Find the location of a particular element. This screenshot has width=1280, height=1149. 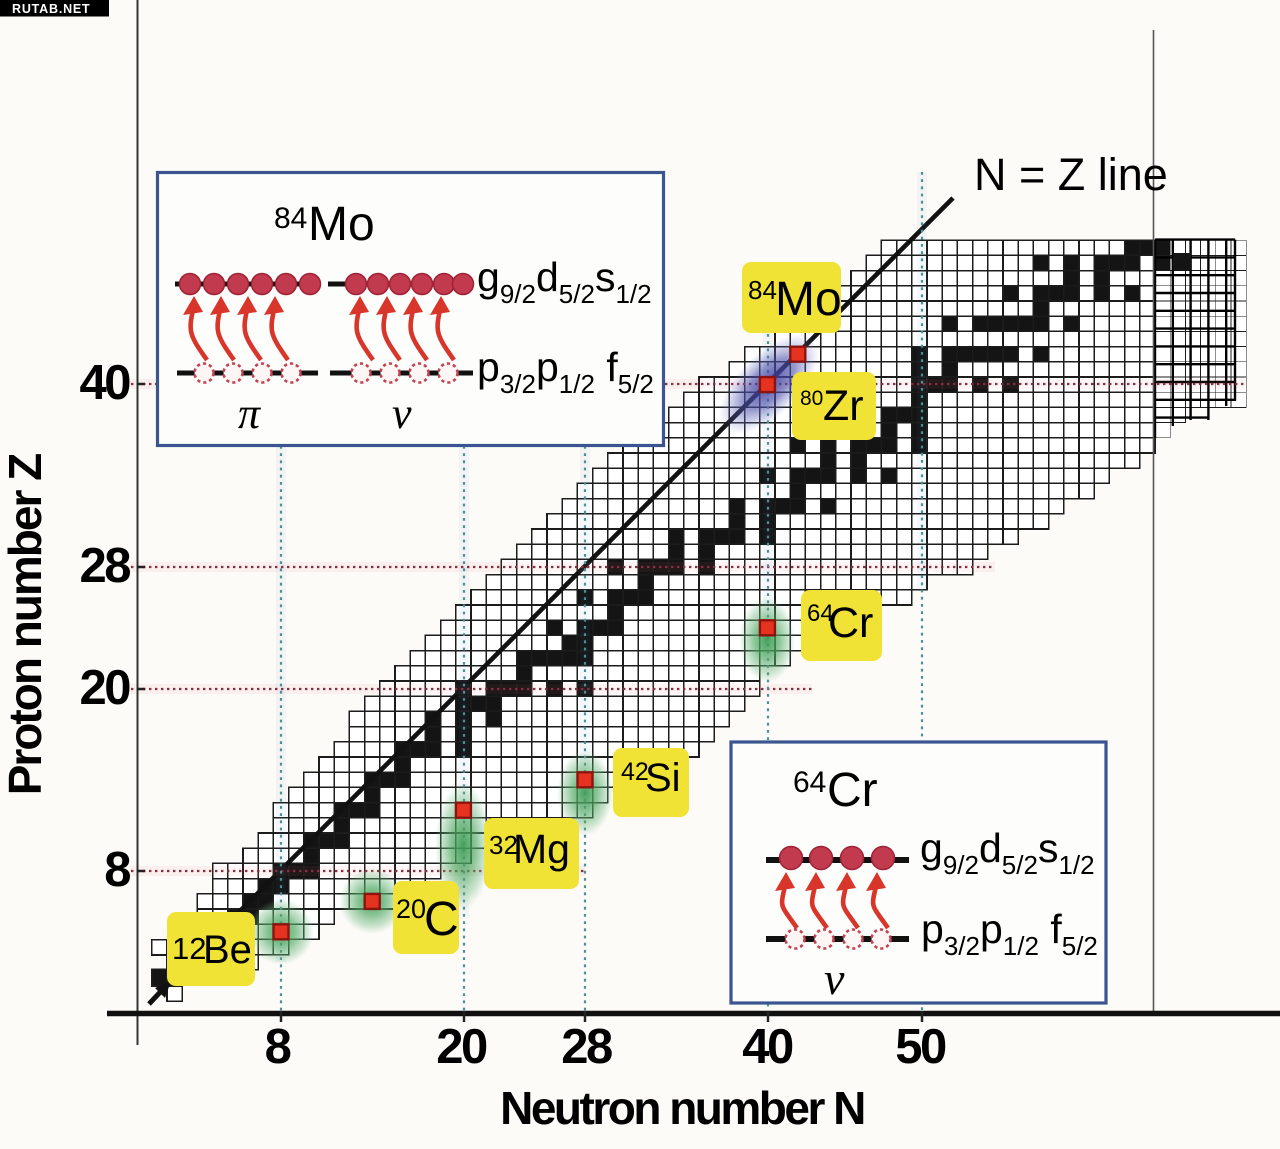

svg-text: Neutron number N is located at coordinates (682, 1108).